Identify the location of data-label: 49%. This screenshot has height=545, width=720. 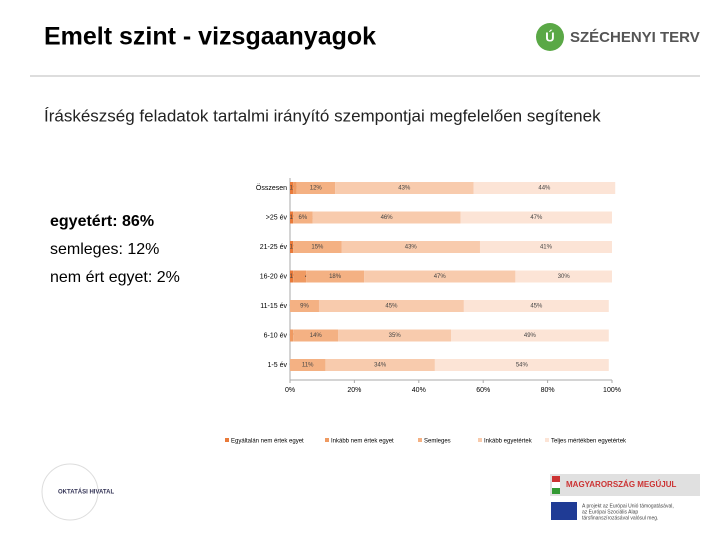
(530, 336).